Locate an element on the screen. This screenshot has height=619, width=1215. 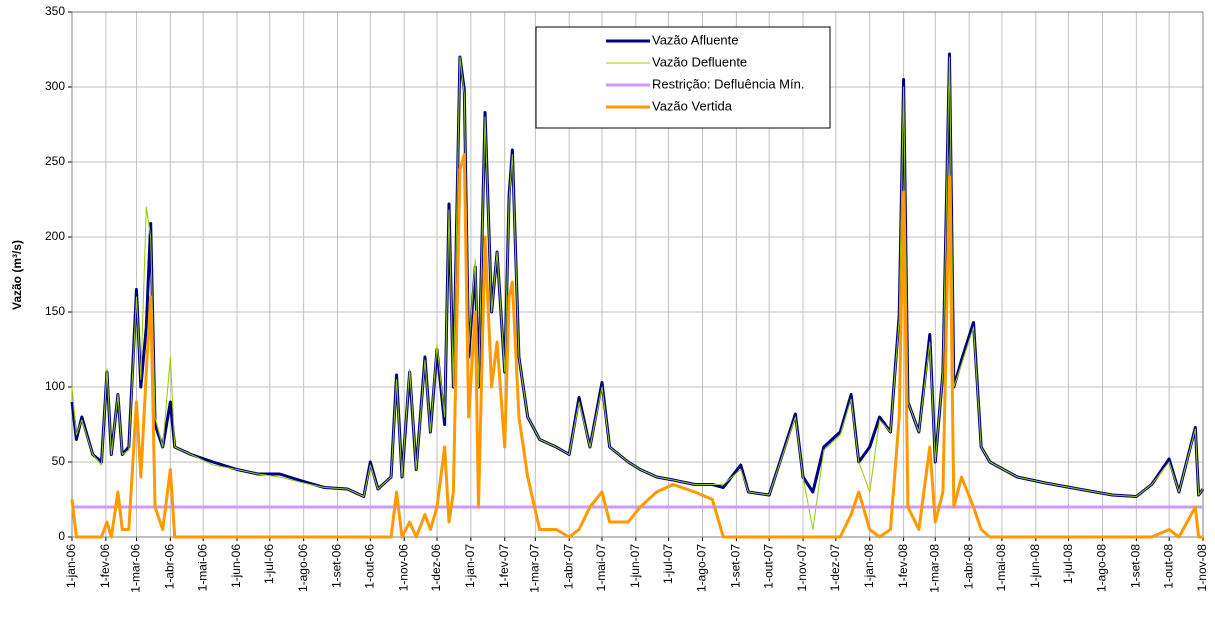
legend-box is located at coordinates (683, 77).